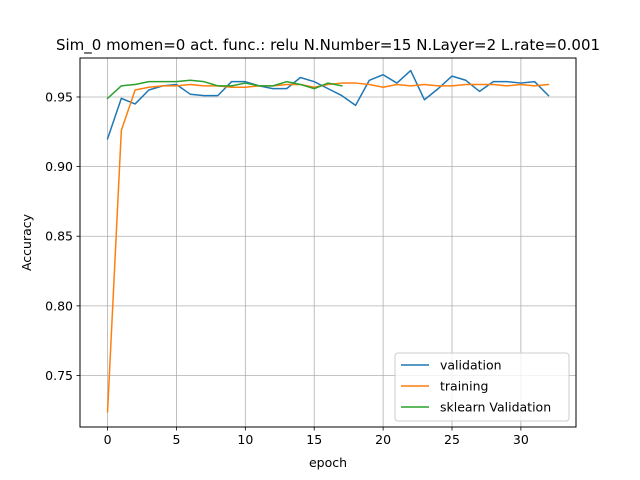  What do you see at coordinates (59, 305) in the screenshot?
I see `y-tick-label: 0.80` at bounding box center [59, 305].